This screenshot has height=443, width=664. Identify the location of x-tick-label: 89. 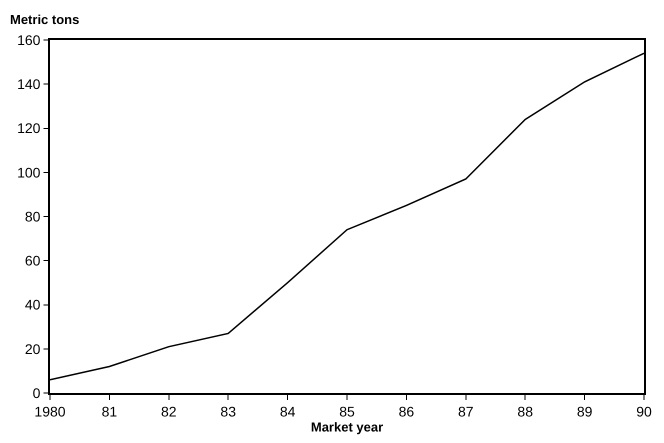
(584, 412).